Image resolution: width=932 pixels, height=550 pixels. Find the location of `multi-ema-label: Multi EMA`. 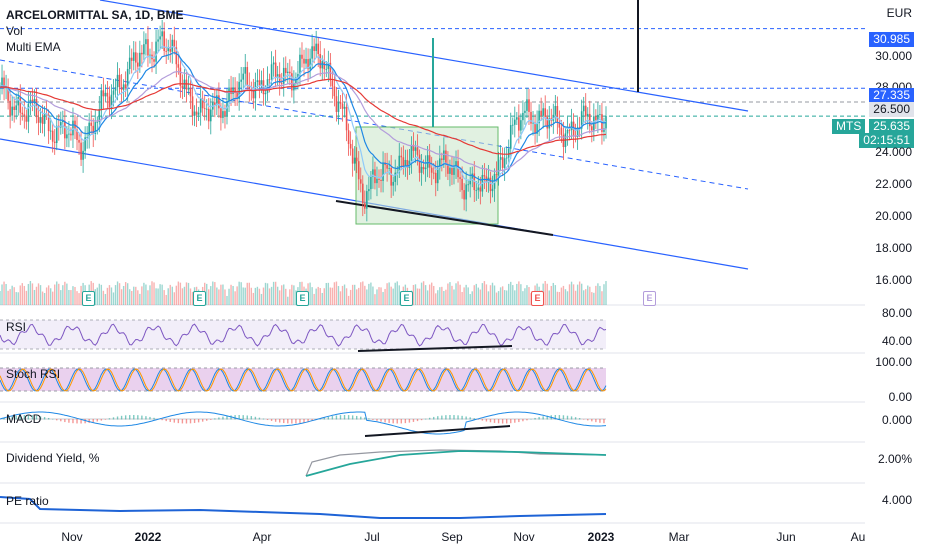

multi-ema-label: Multi EMA is located at coordinates (33, 47).